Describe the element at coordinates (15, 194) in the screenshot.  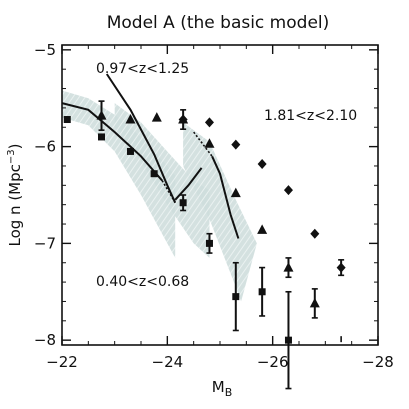
I see `y-axis-label: Log n (Mpc−3)` at that location.